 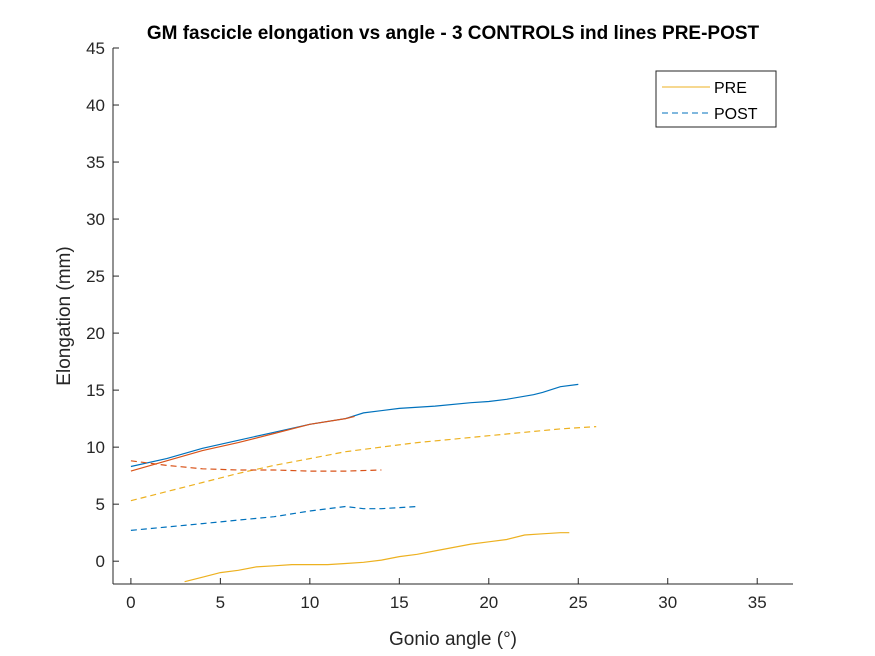 I want to click on y-tick-label: 40, so click(x=95, y=105).